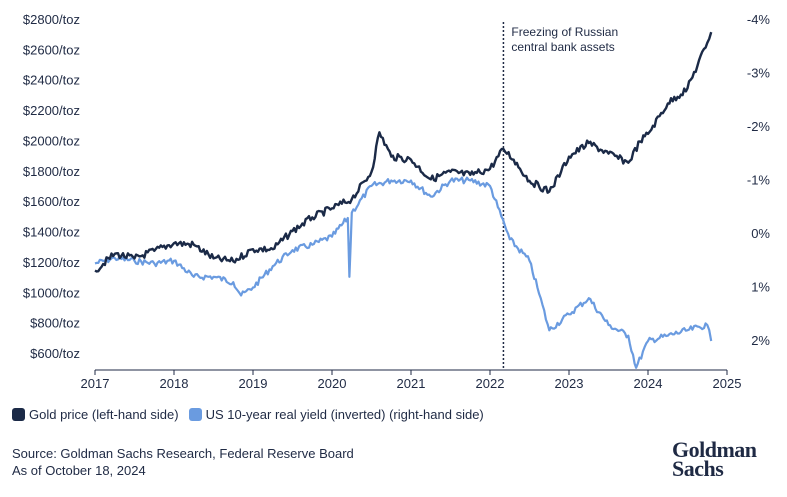  I want to click on left-tick-label: $1200/toz, so click(51, 262).